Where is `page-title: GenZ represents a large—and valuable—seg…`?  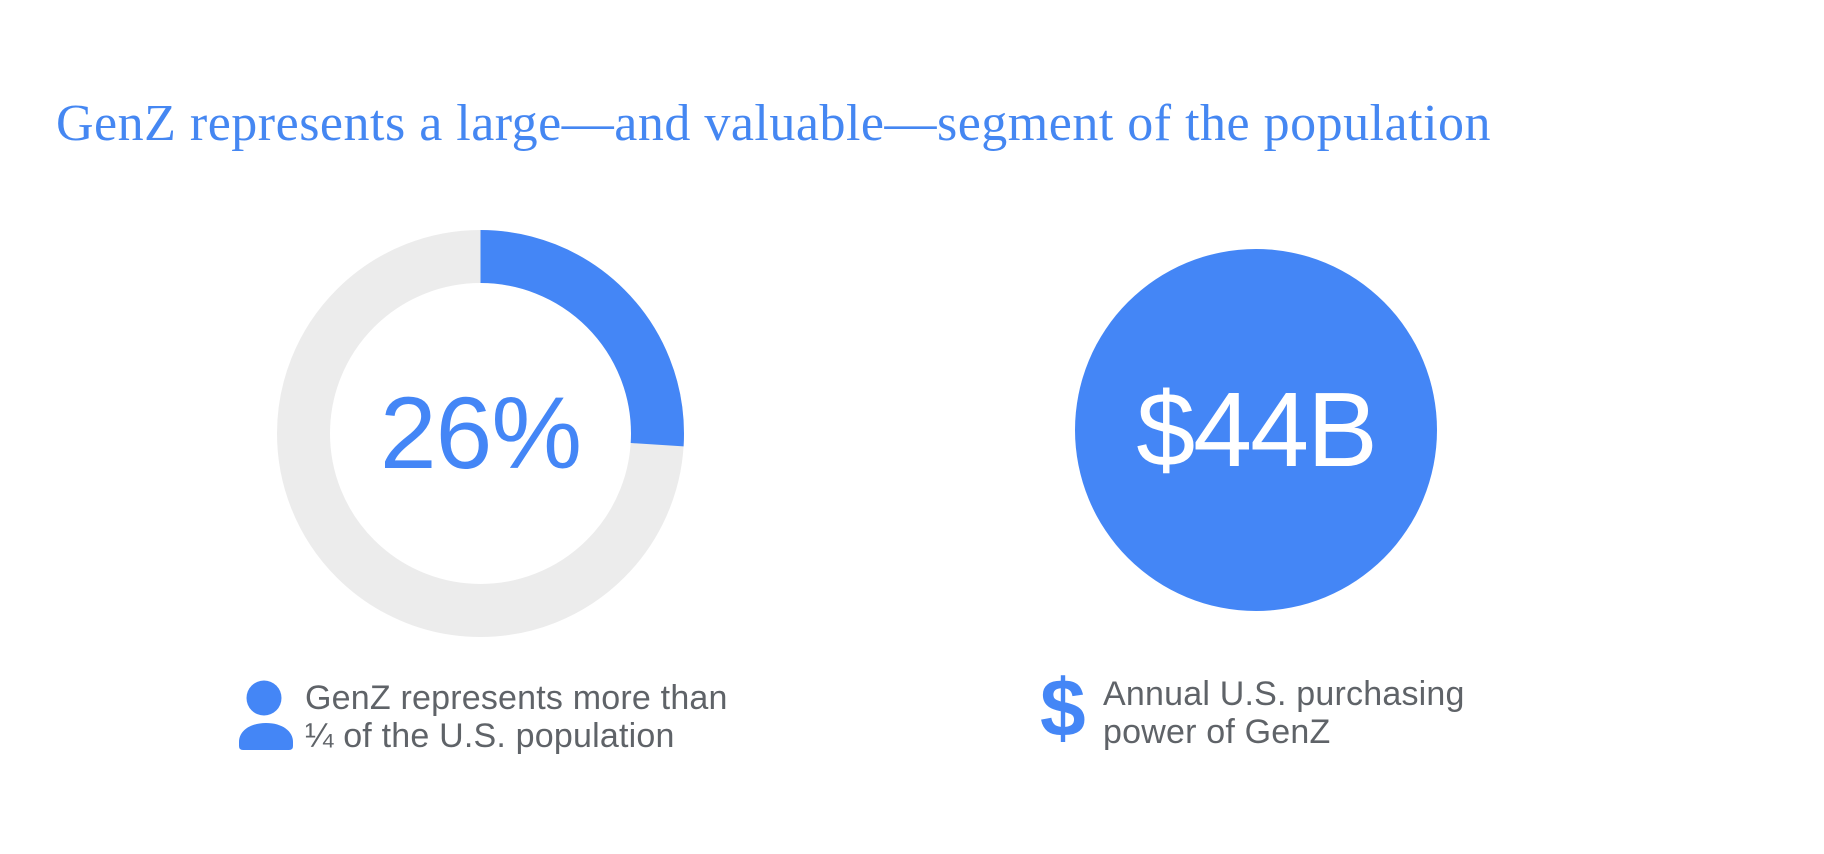 page-title: GenZ represents a large—and valuable—seg… is located at coordinates (774, 123).